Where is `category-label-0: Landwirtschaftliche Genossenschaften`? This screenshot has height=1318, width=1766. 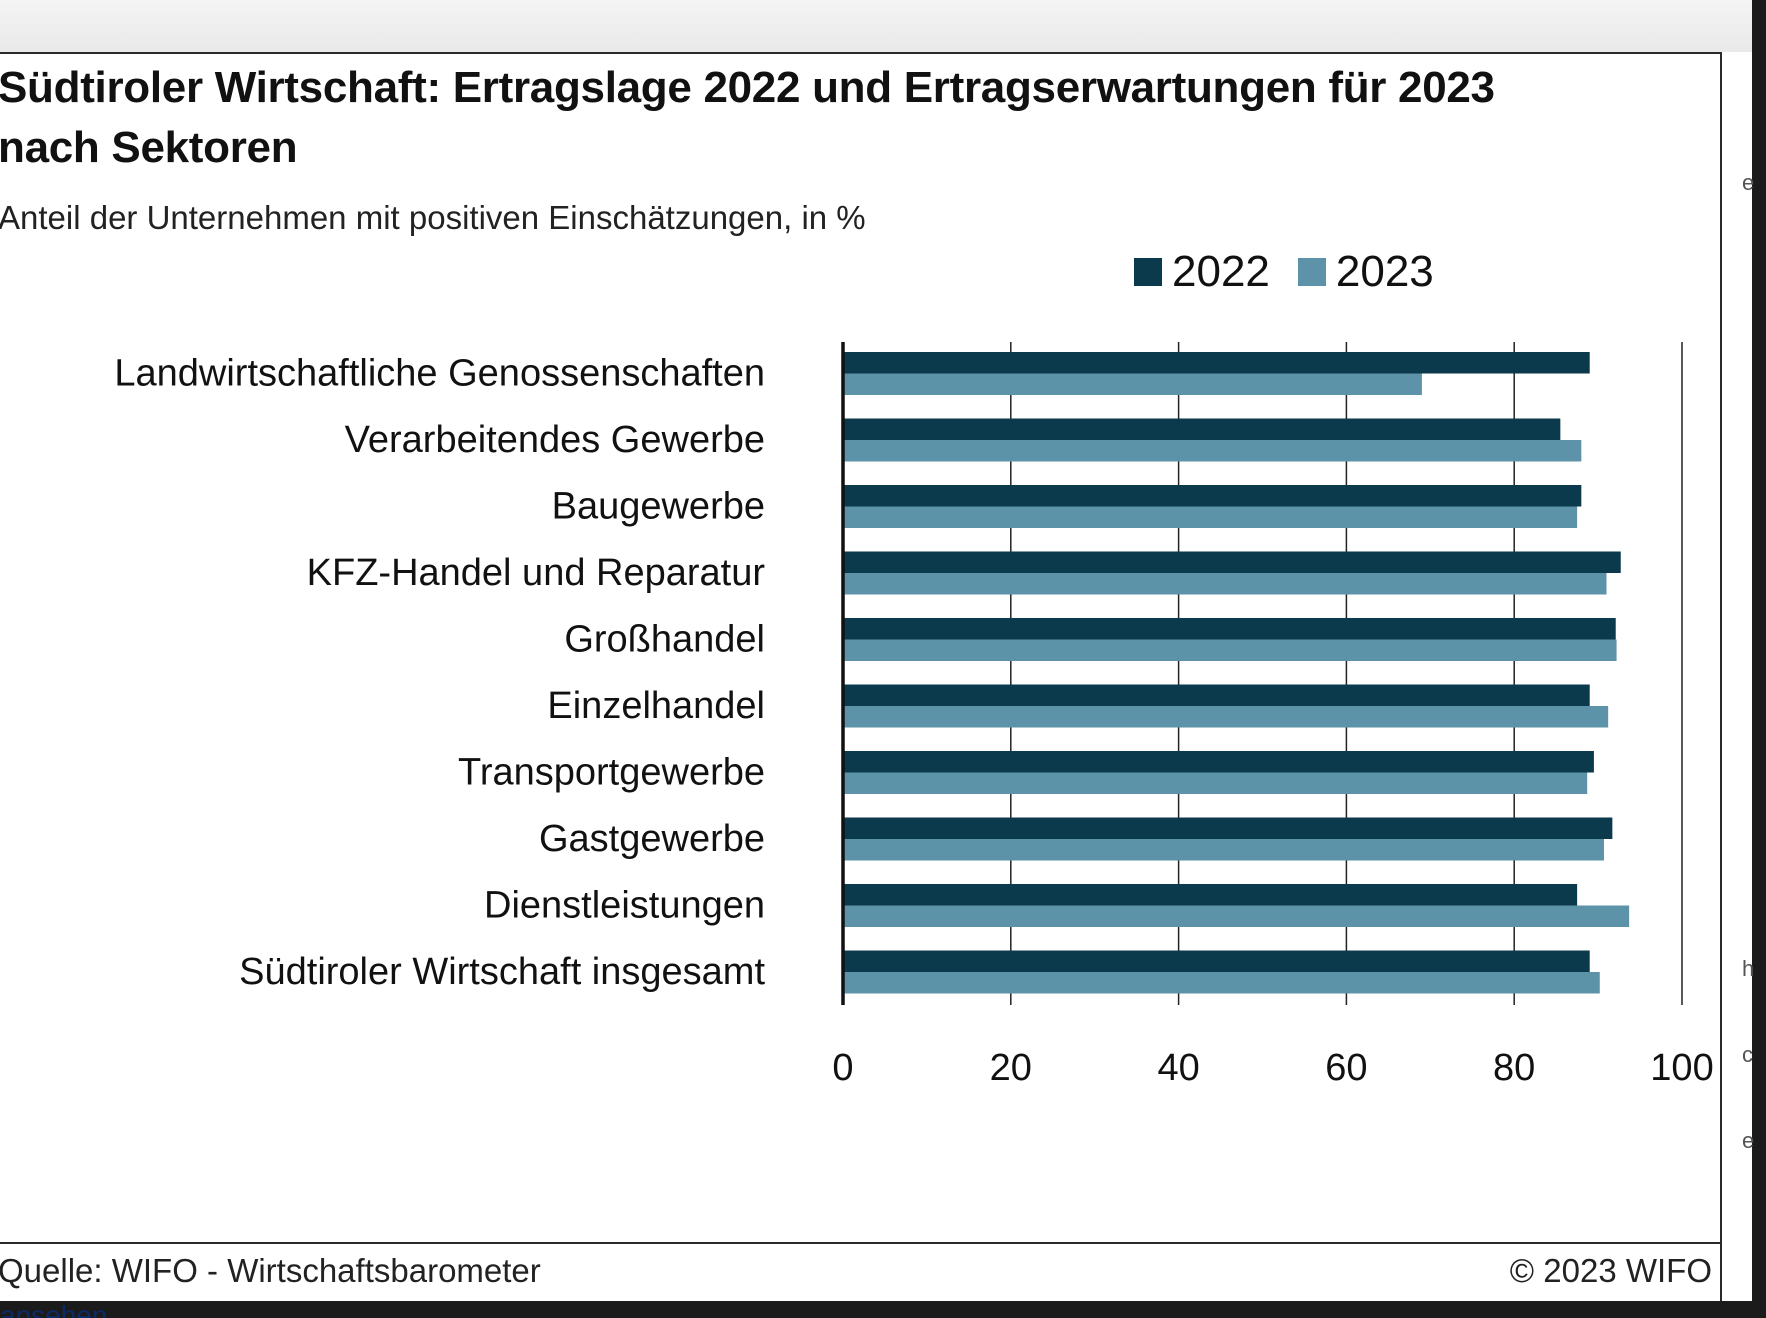 category-label-0: Landwirtschaftliche Genossenschaften is located at coordinates (439, 374).